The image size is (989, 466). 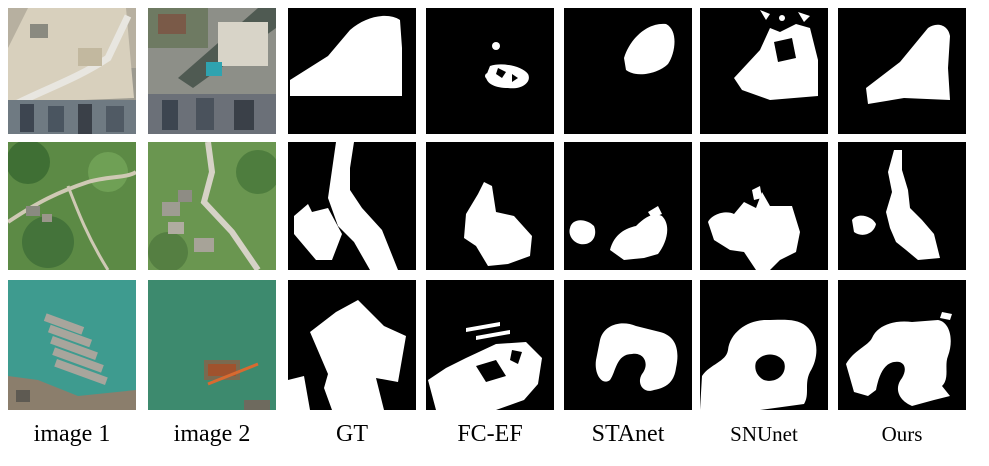 What do you see at coordinates (628, 206) in the screenshot?
I see `row2-stanet-mask` at bounding box center [628, 206].